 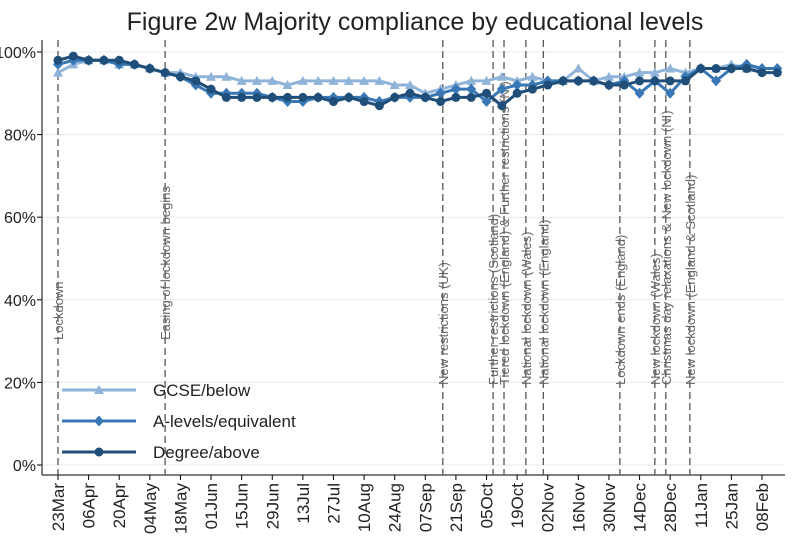 I want to click on x-tick-label: 20Apr, so click(x=119, y=506).